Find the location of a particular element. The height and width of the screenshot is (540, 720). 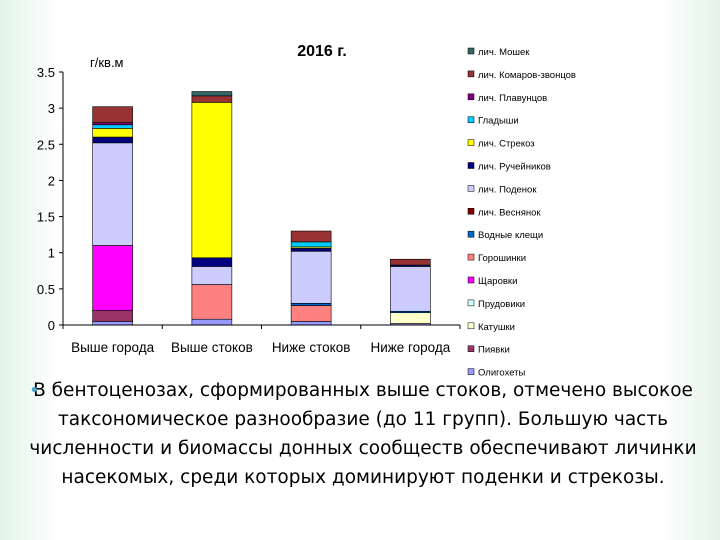

x-tick-label: Выше города is located at coordinates (113, 347).